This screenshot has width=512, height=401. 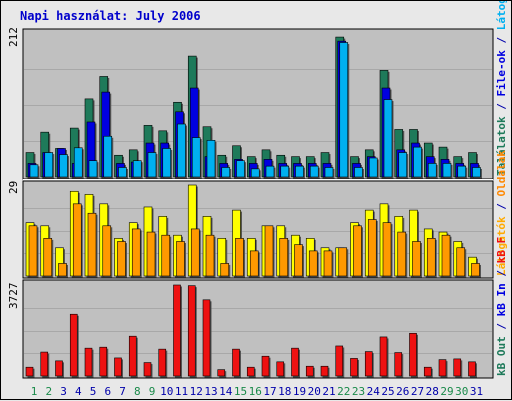 I want to click on x-tick-label: 29, so click(x=446, y=391).